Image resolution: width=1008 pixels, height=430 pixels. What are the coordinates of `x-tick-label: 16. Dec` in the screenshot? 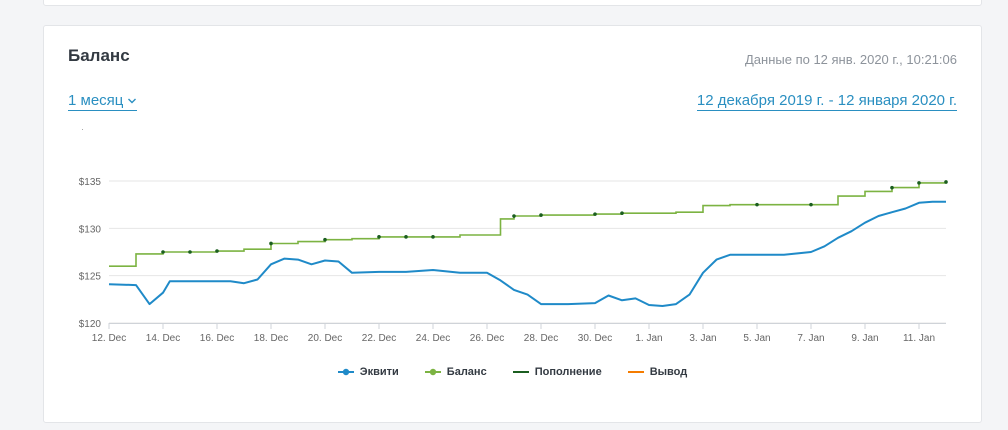 It's located at (217, 338).